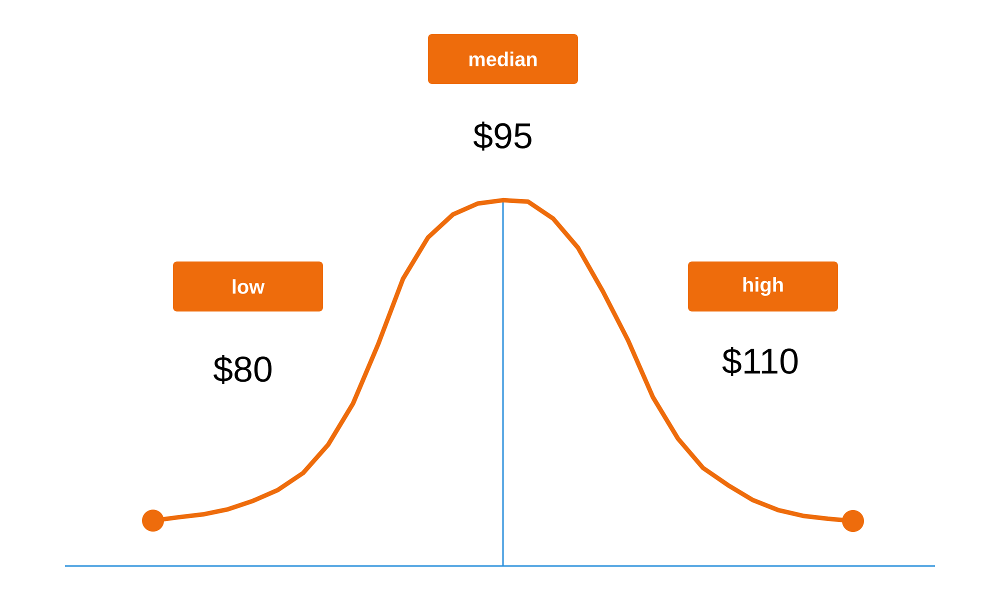  I want to click on annotation: $80, so click(242, 369).